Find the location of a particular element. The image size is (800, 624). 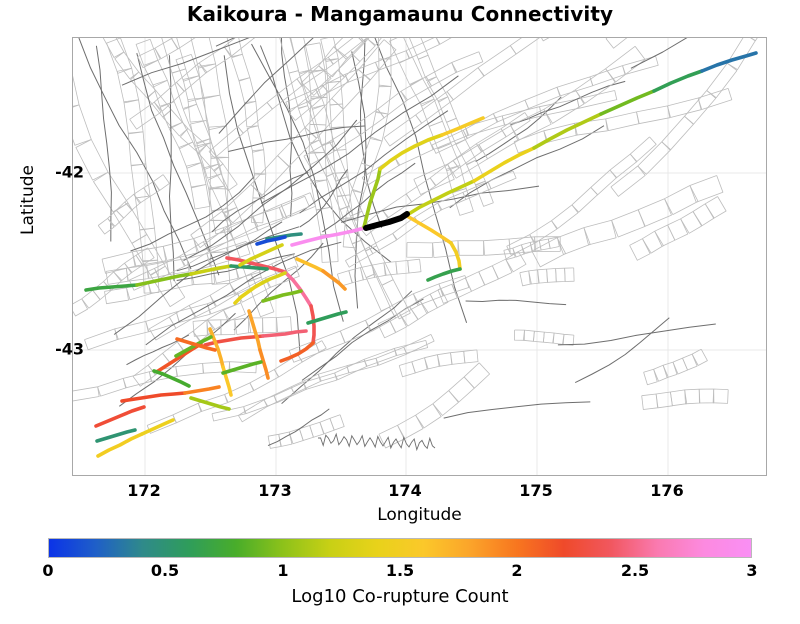

colorbar-label: Log10 Co-rupture Count is located at coordinates (400, 596).